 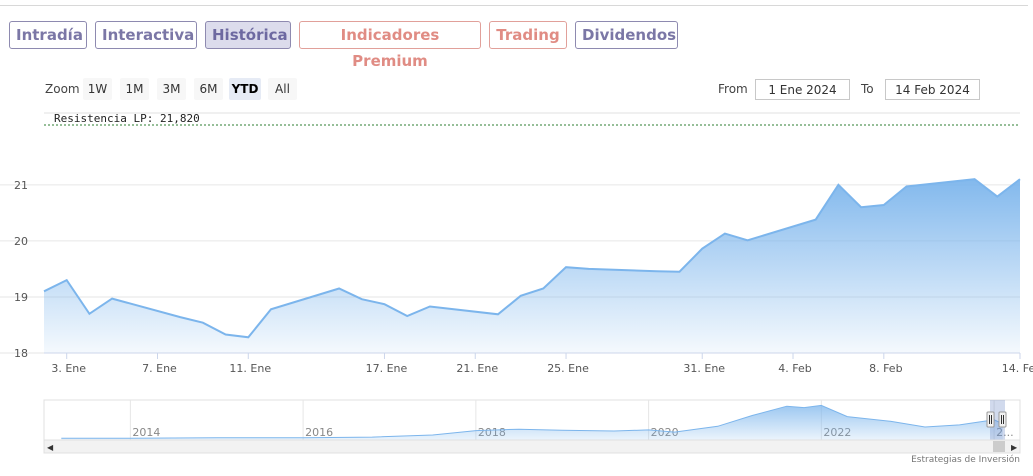 What do you see at coordinates (48, 35) in the screenshot?
I see `tab-intradia: Intradía` at bounding box center [48, 35].